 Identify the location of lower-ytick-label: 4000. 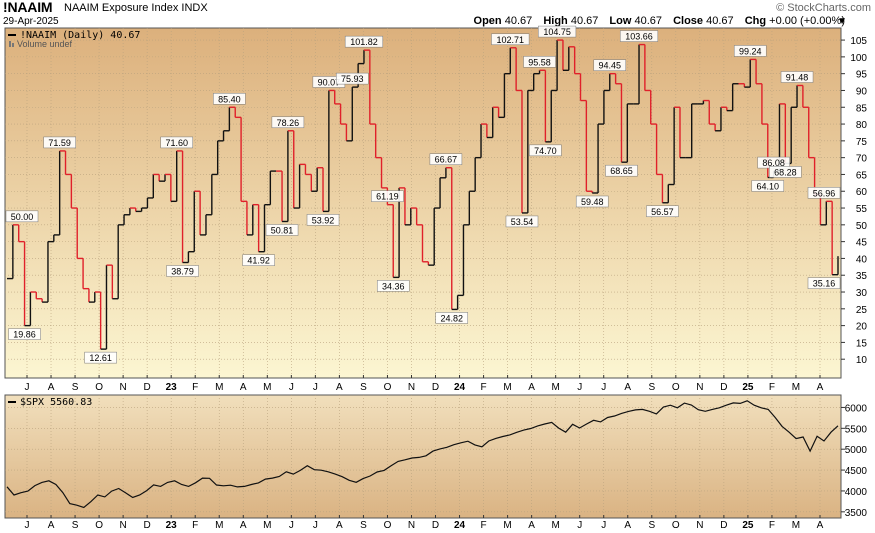
(856, 492).